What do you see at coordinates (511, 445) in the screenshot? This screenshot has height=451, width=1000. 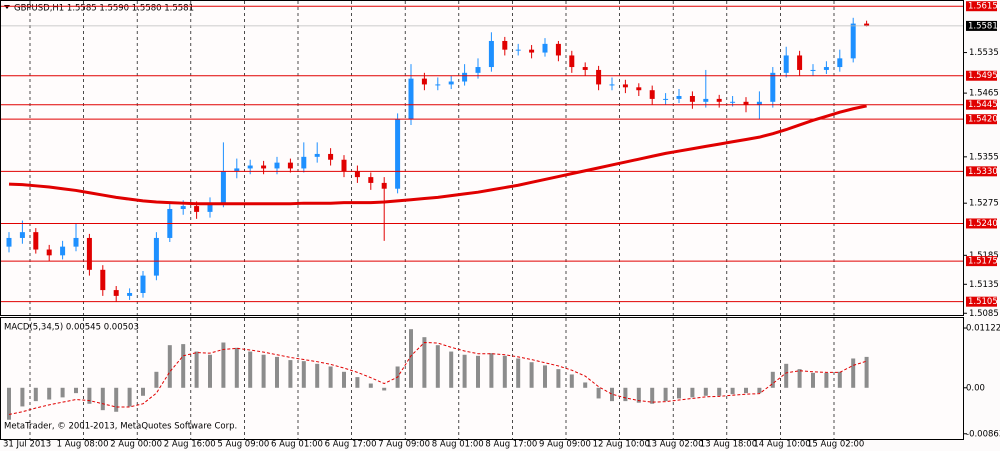 I see `x-tick-label: 8 Aug 17:00` at bounding box center [511, 445].